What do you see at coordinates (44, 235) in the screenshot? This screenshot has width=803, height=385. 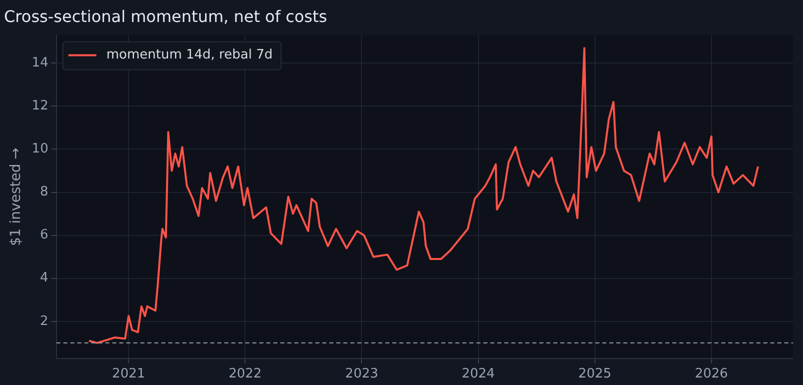 I see `y-tick-label: 6` at bounding box center [44, 235].